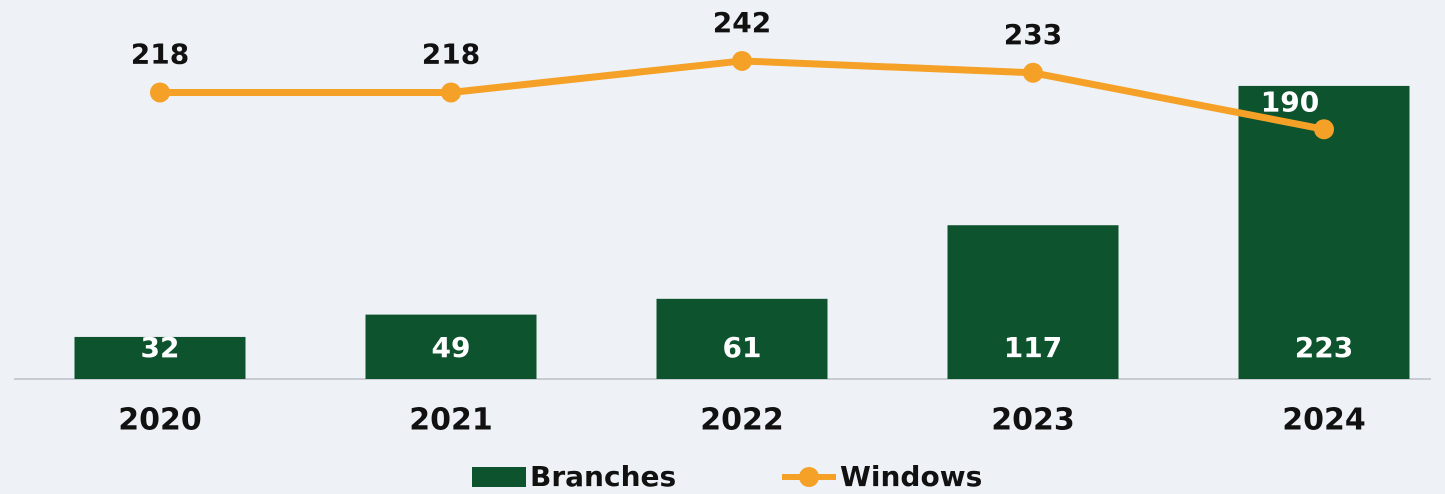 Image resolution: width=1445 pixels, height=494 pixels. Describe the element at coordinates (1324, 347) in the screenshot. I see `bar-value-label: 223` at that location.